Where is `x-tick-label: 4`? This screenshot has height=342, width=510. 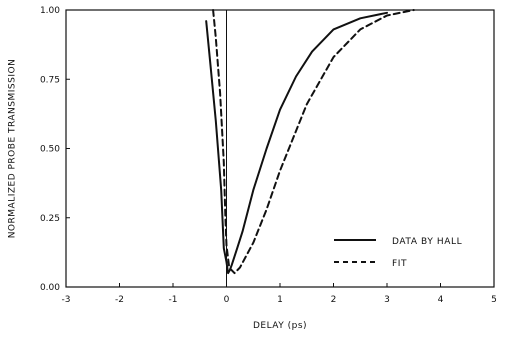 x-tick-label: 4 is located at coordinates (441, 300).